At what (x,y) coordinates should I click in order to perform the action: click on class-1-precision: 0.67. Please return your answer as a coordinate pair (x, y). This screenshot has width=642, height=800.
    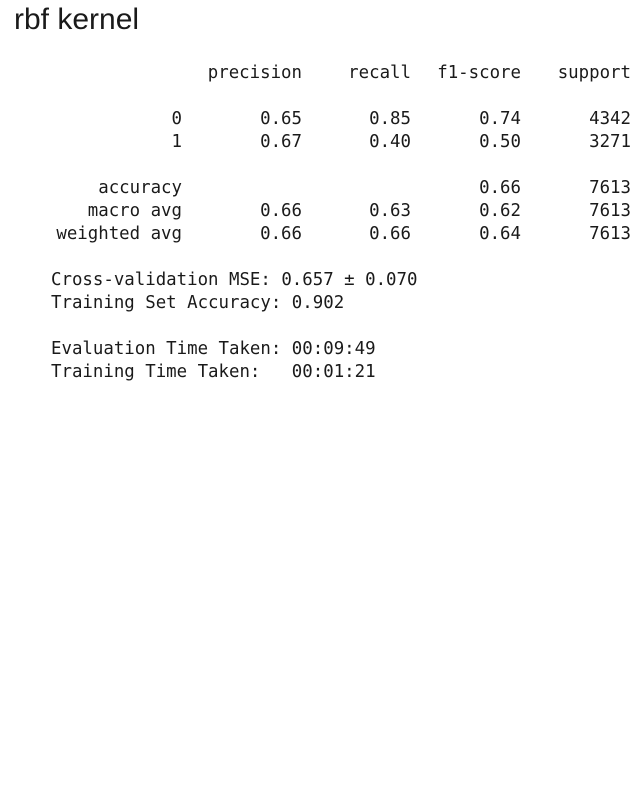
    Looking at the image, I should click on (281, 142).